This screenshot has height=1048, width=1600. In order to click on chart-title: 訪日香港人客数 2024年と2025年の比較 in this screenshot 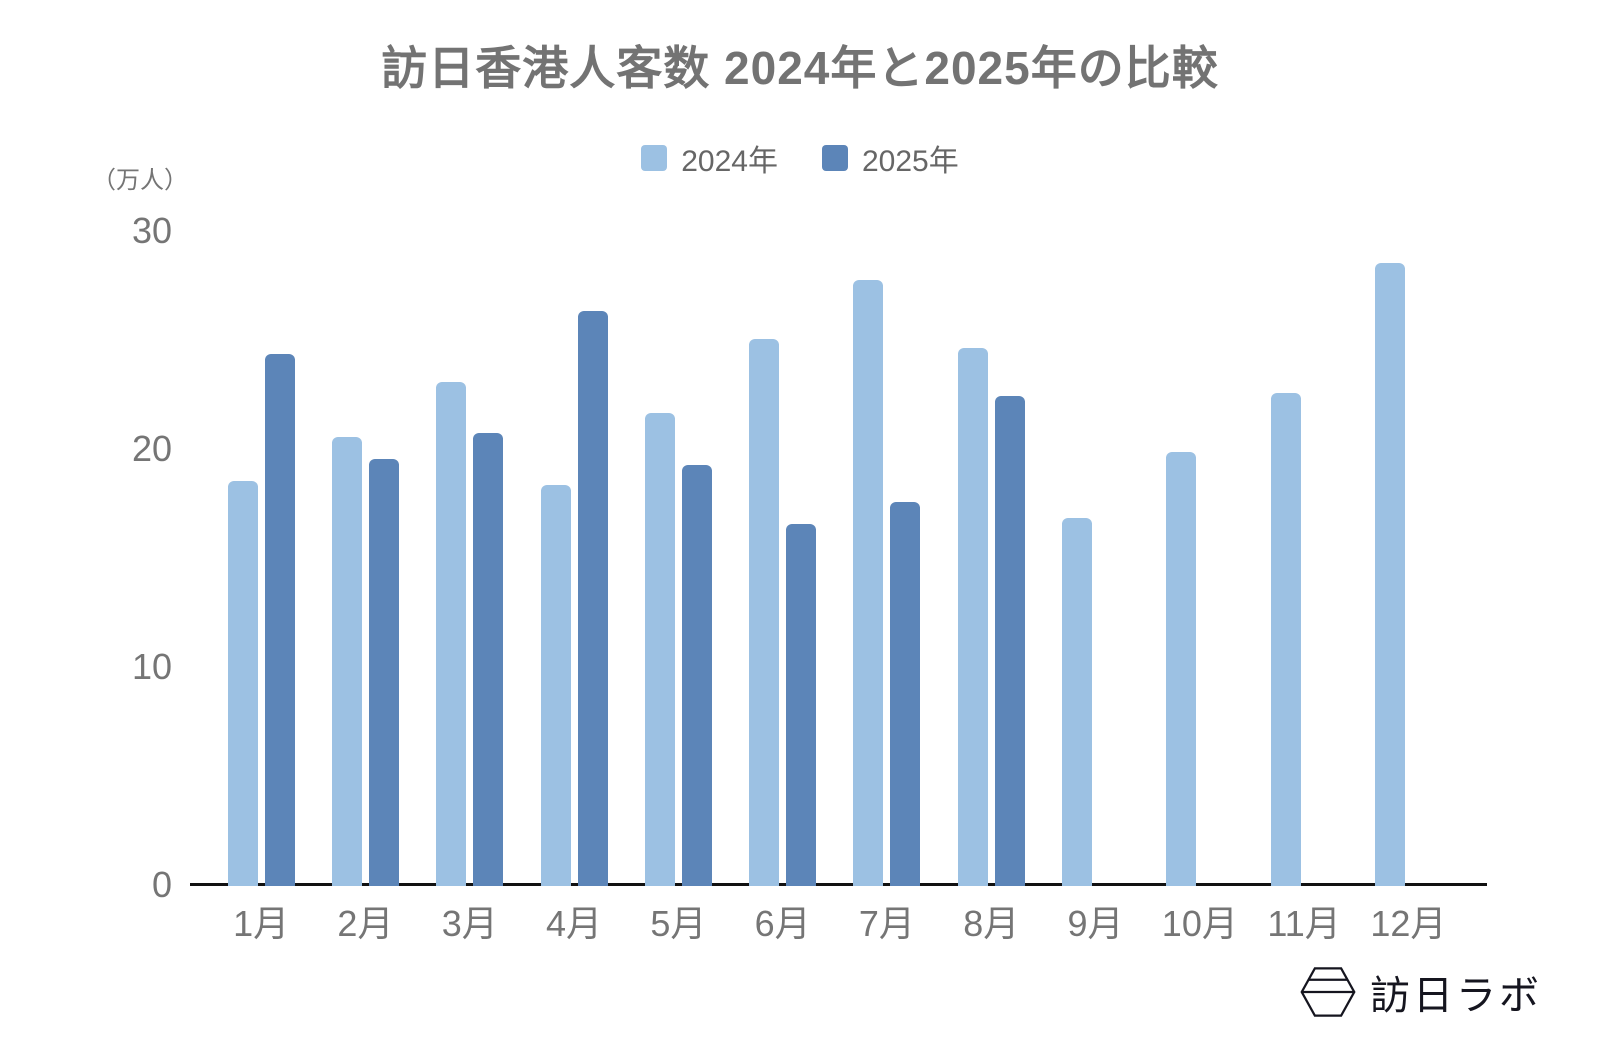, I will do `click(800, 68)`.